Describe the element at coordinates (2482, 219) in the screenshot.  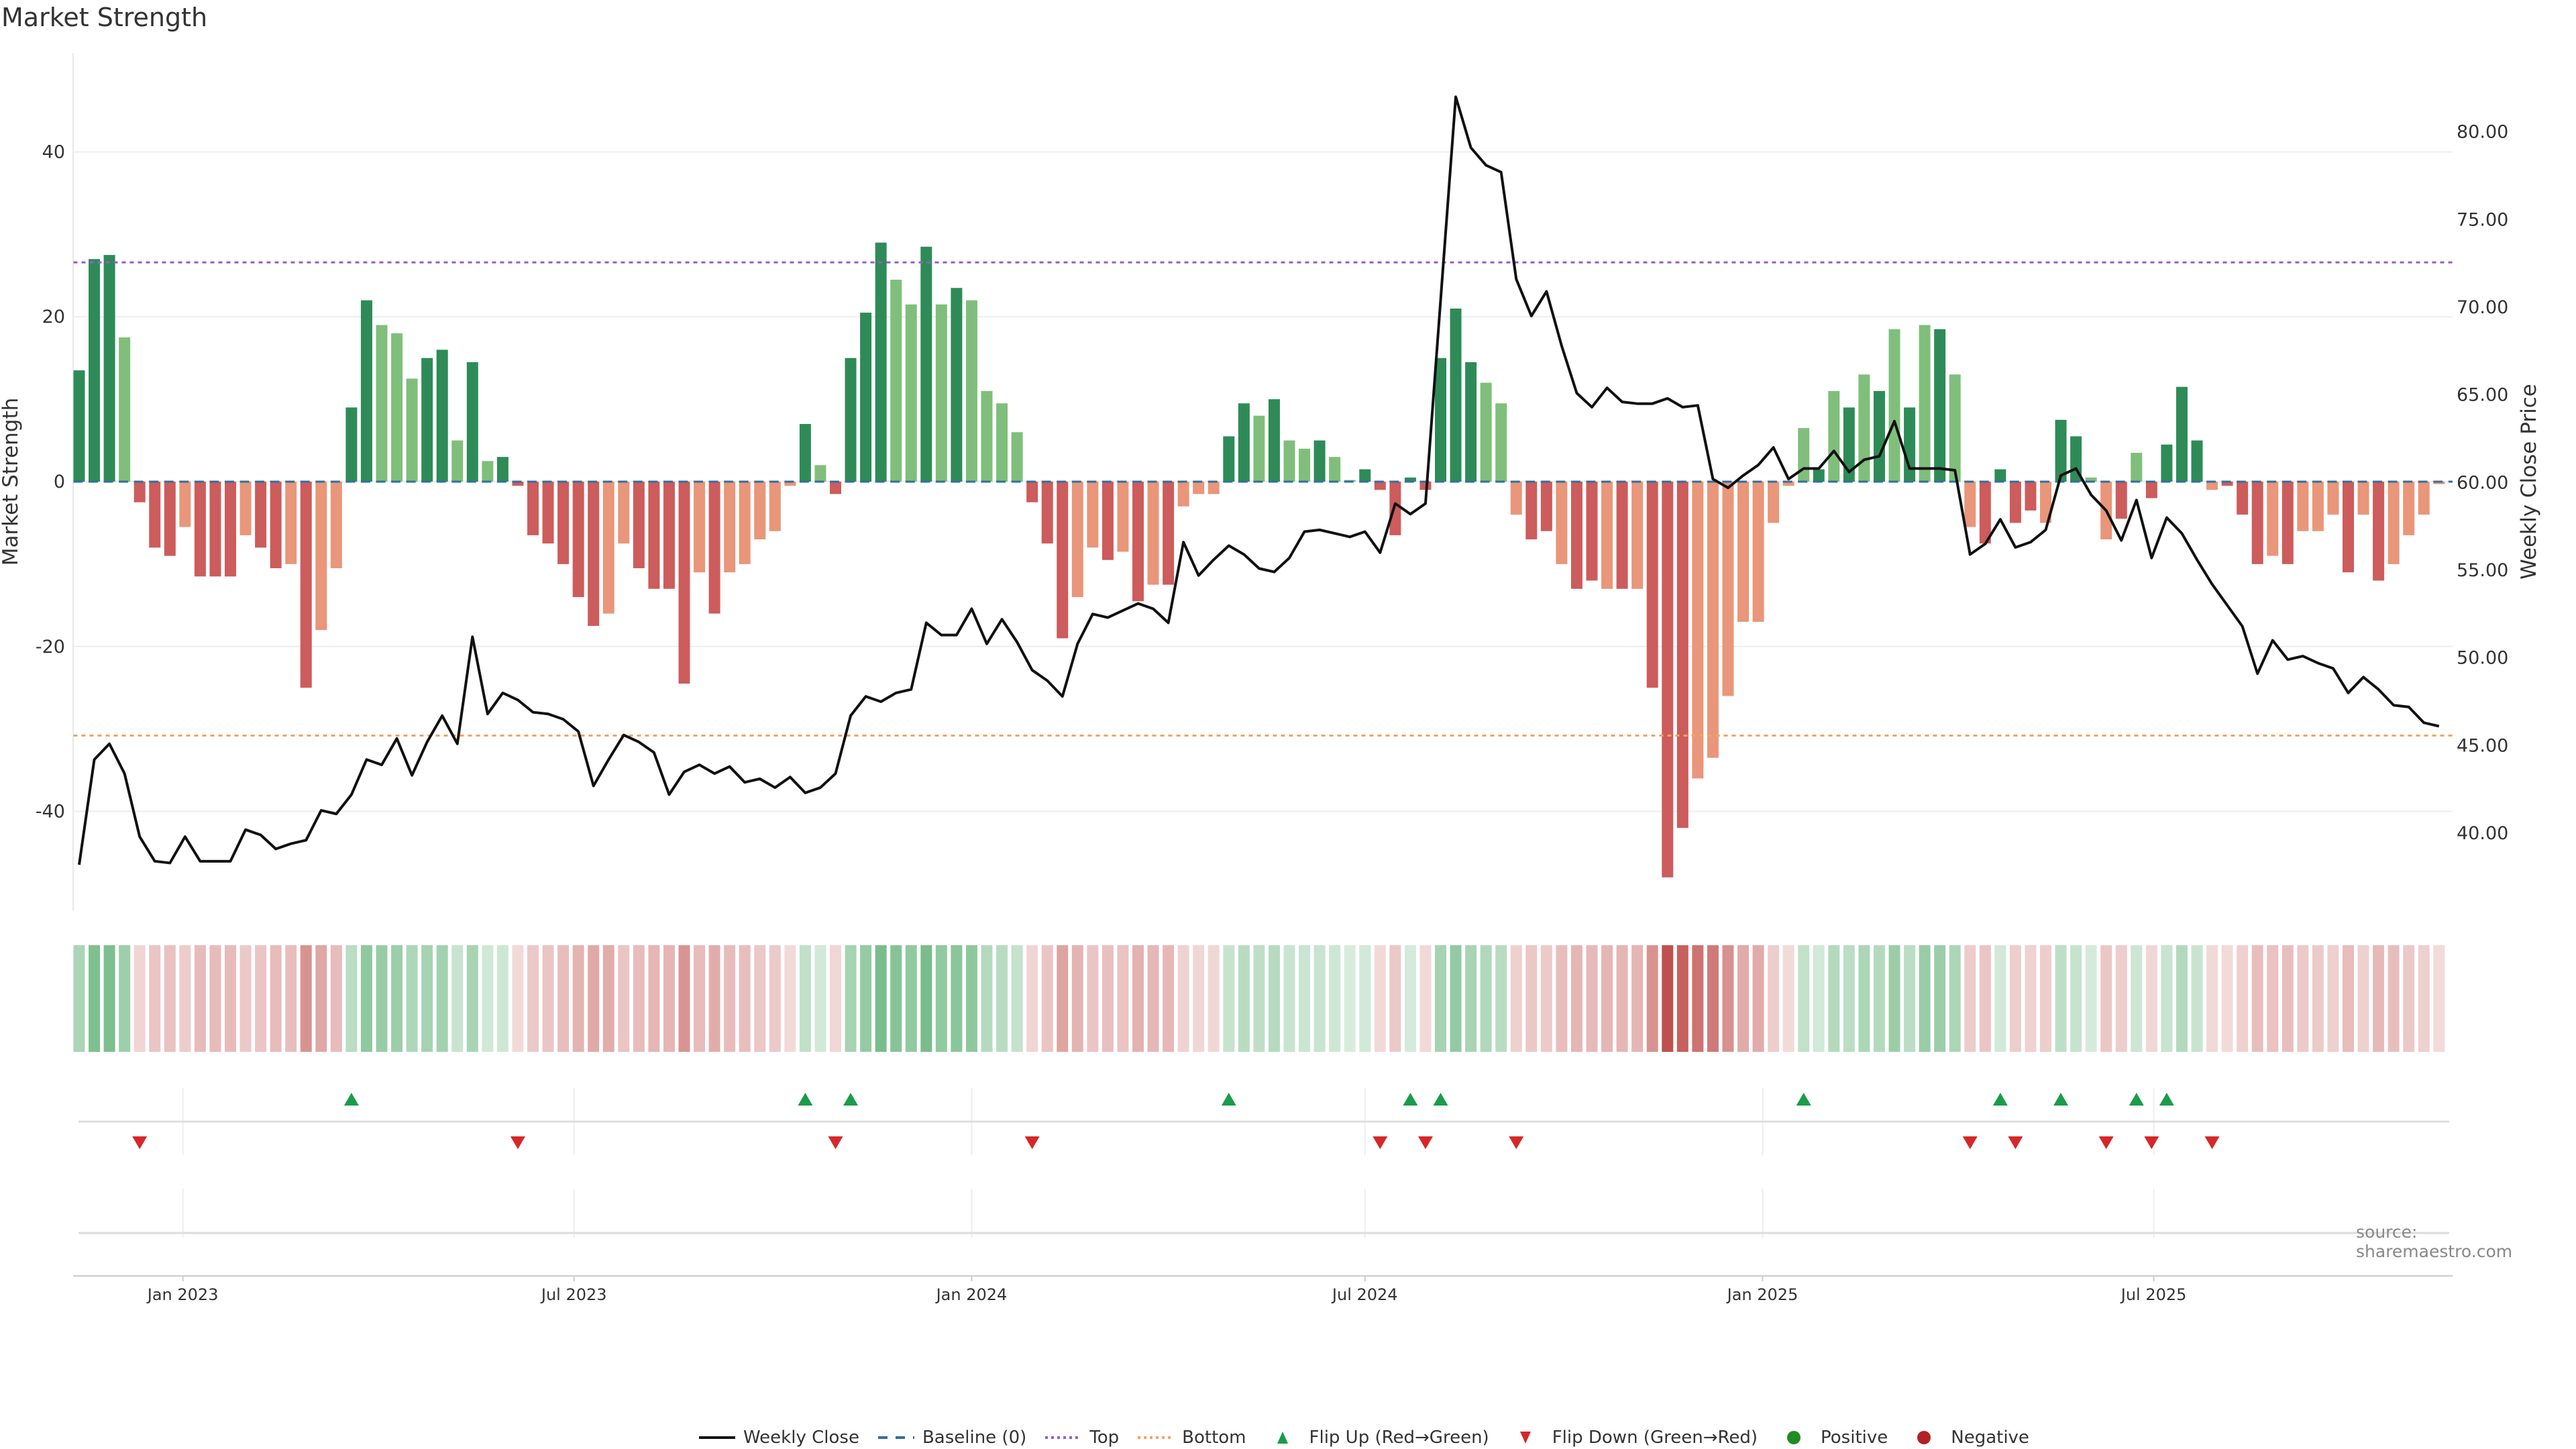
I see `y2-tick-label: 75.00` at that location.